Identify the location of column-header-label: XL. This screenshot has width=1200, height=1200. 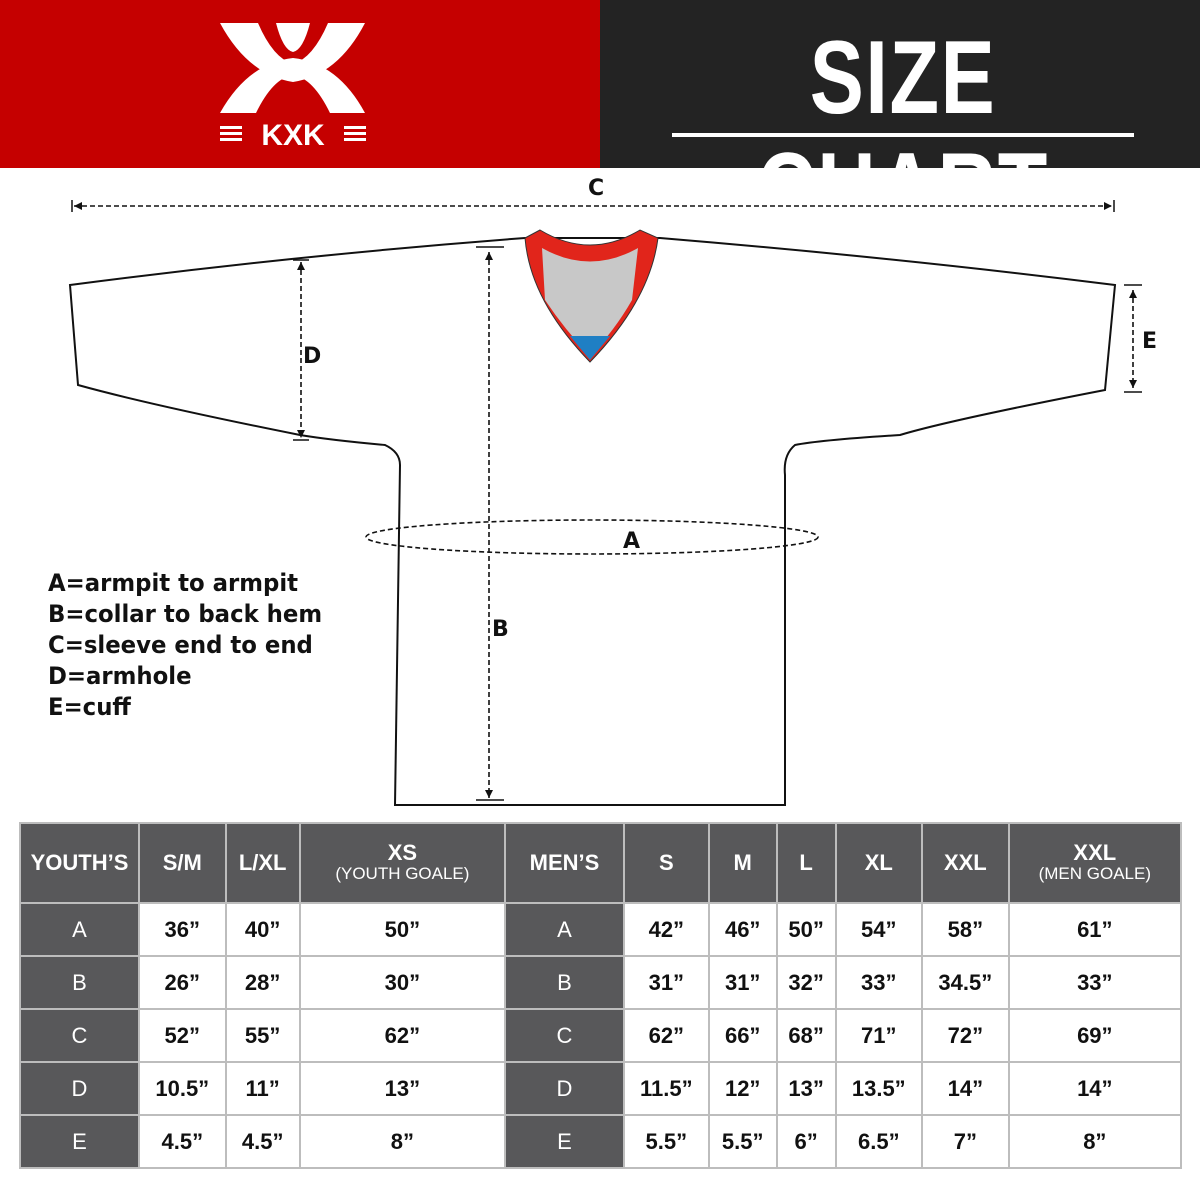
(878, 862).